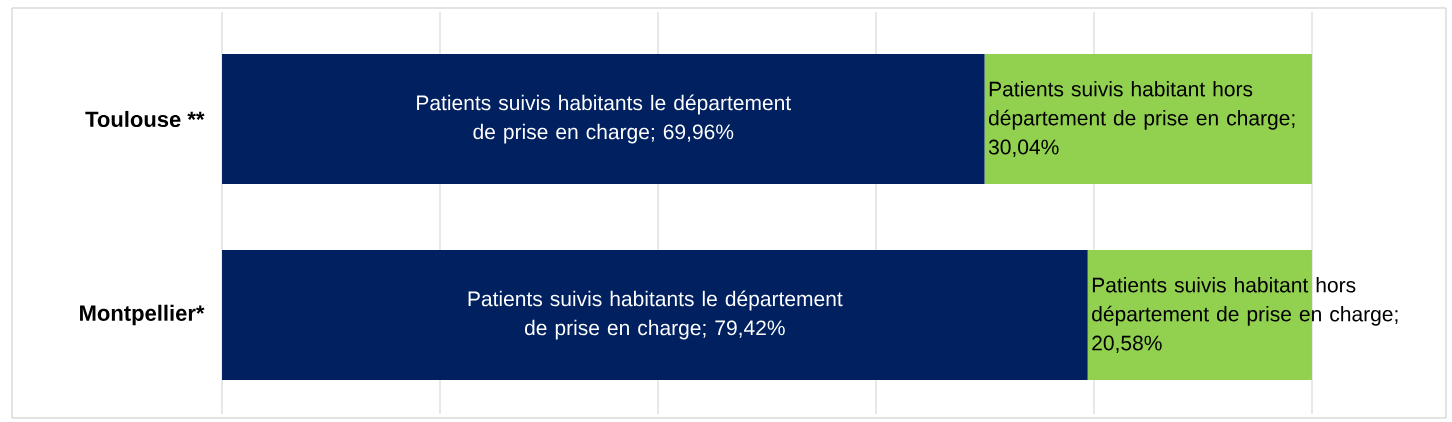 The height and width of the screenshot is (422, 1452). What do you see at coordinates (1141, 119) in the screenshot?
I see `data-label: Patients suivis habitant hors département de prise en charge; 30,04%` at bounding box center [1141, 119].